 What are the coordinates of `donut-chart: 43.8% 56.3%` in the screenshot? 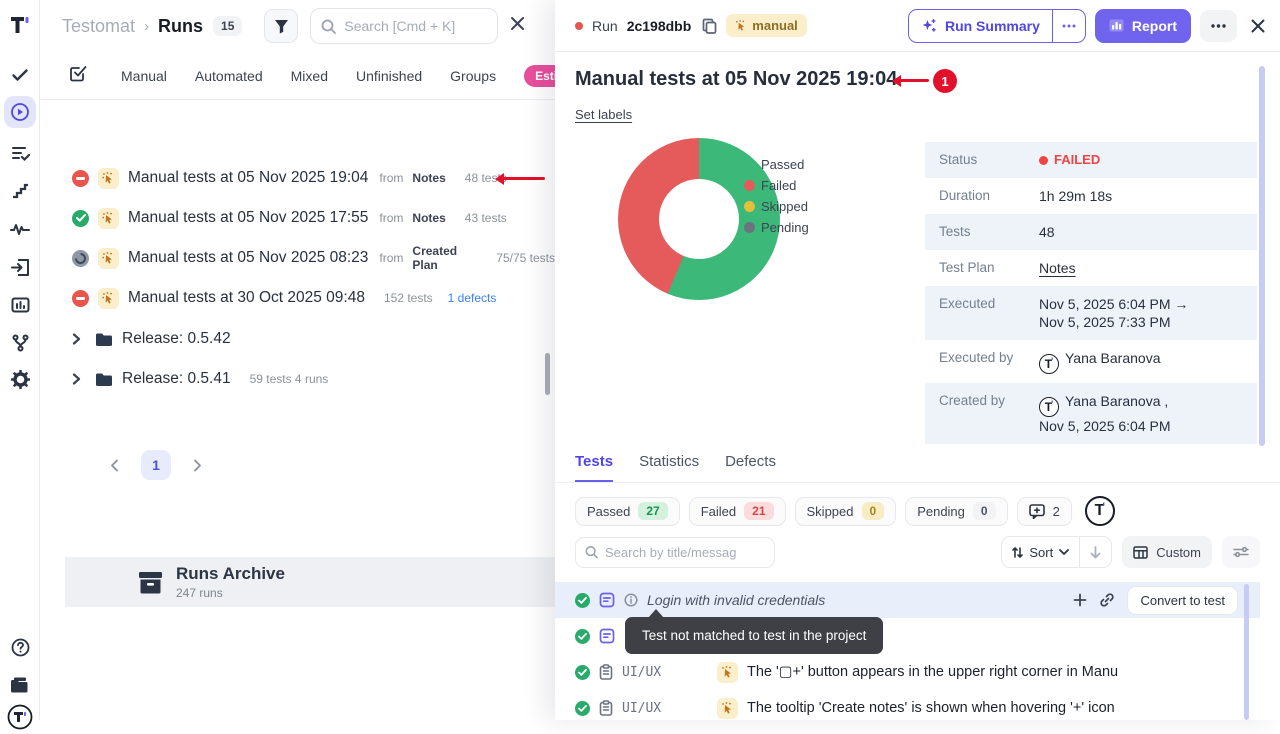 It's located at (721, 255).